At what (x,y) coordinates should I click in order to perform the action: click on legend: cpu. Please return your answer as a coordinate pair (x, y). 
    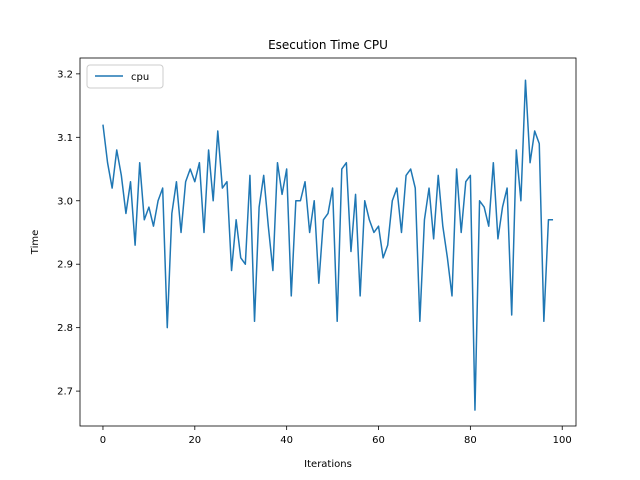
    Looking at the image, I should click on (125, 76).